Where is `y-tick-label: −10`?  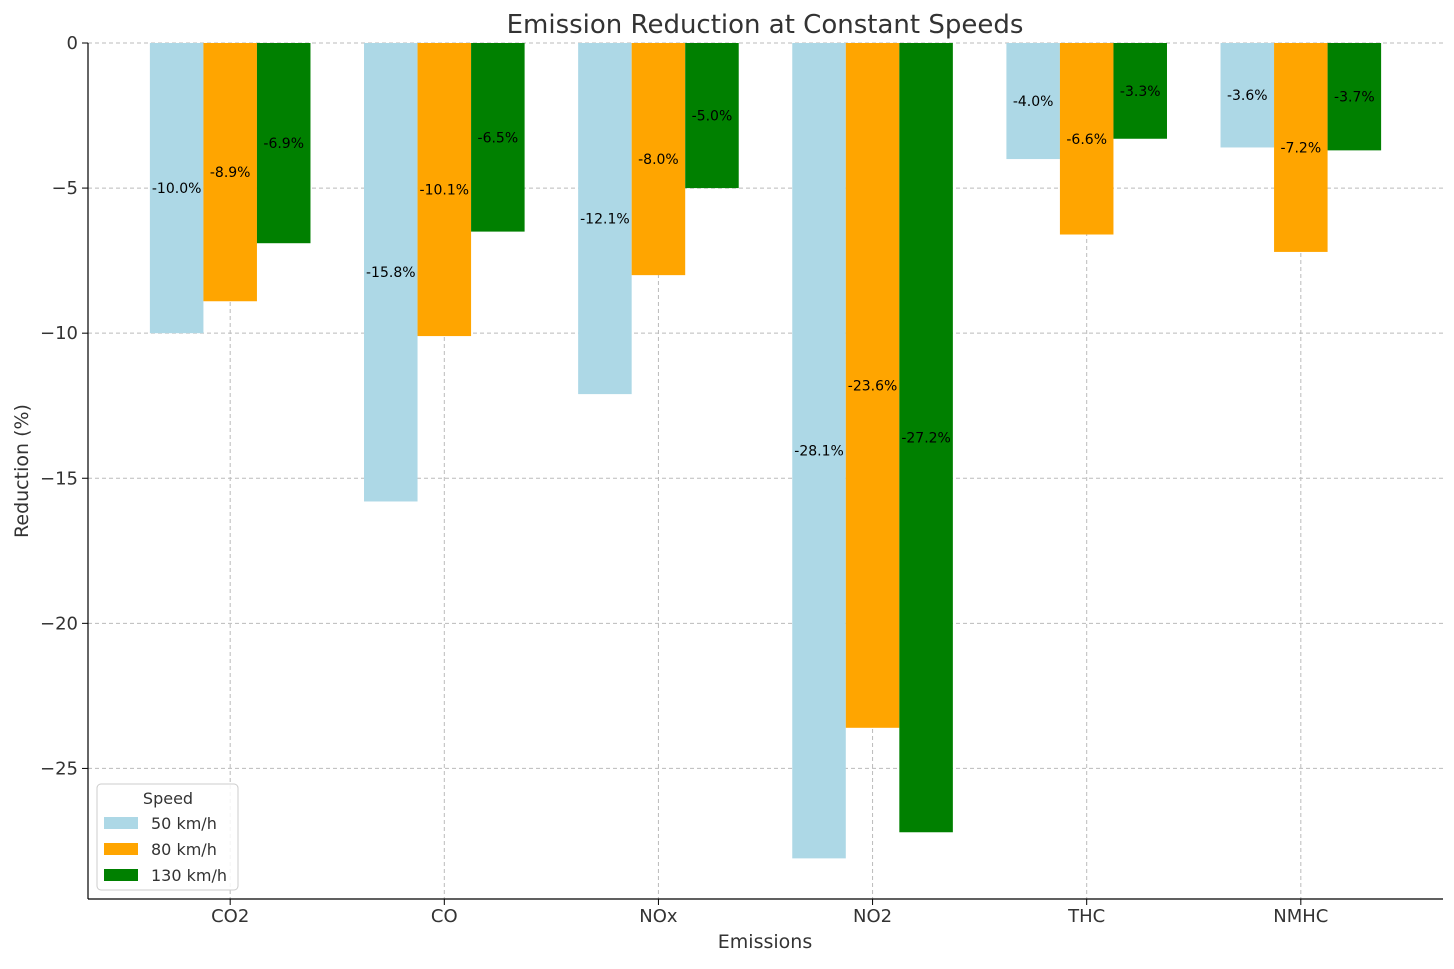 y-tick-label: −10 is located at coordinates (59, 333).